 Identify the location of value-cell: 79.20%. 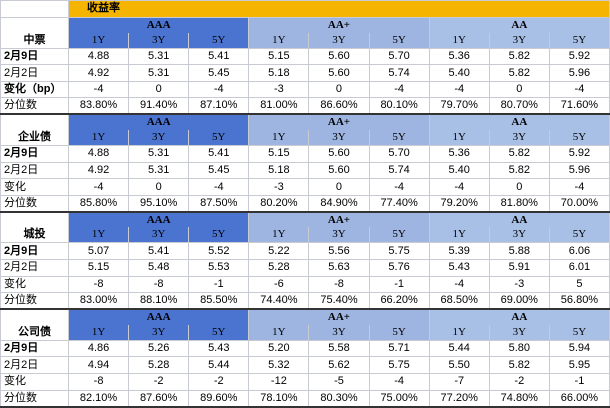
(459, 203).